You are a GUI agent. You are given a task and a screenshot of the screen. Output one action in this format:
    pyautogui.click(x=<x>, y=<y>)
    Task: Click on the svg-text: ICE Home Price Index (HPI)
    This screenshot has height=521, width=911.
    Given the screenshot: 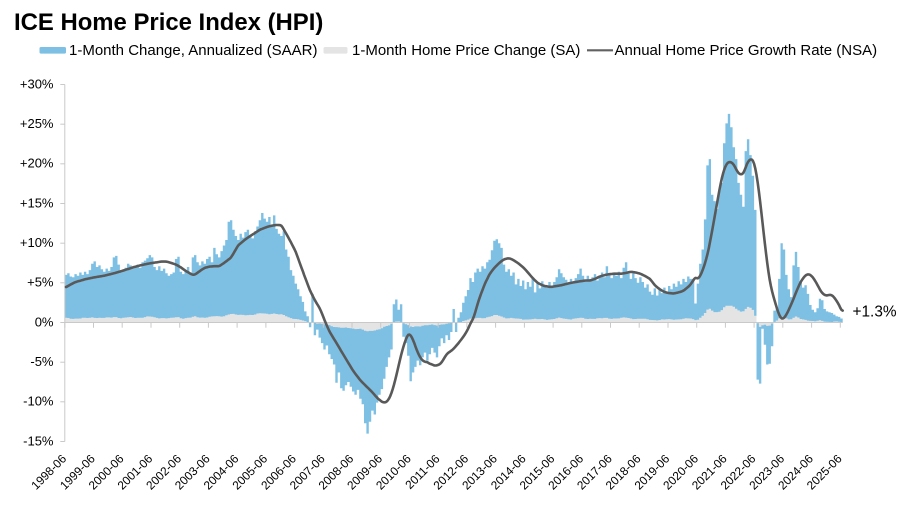 What is the action you would take?
    pyautogui.click(x=168, y=22)
    